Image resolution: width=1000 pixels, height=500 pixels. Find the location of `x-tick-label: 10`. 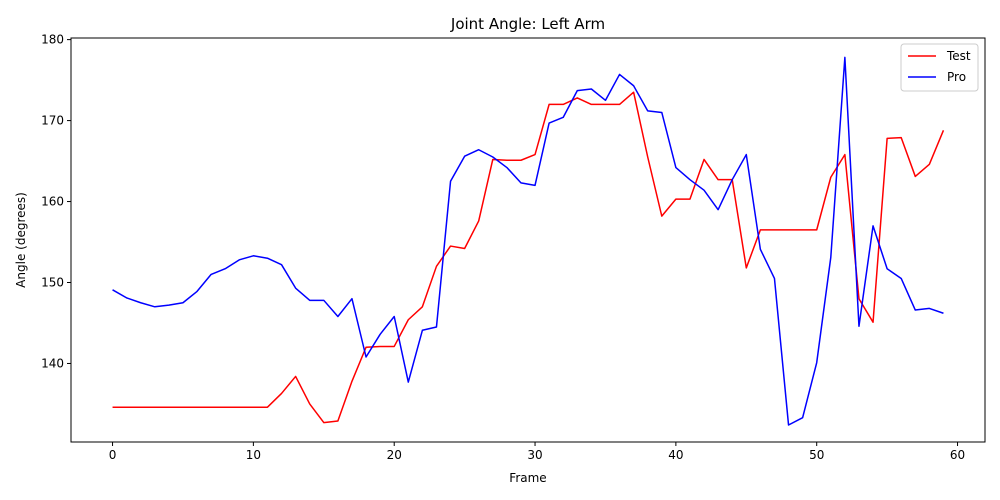

x-tick-label: 10 is located at coordinates (253, 455).